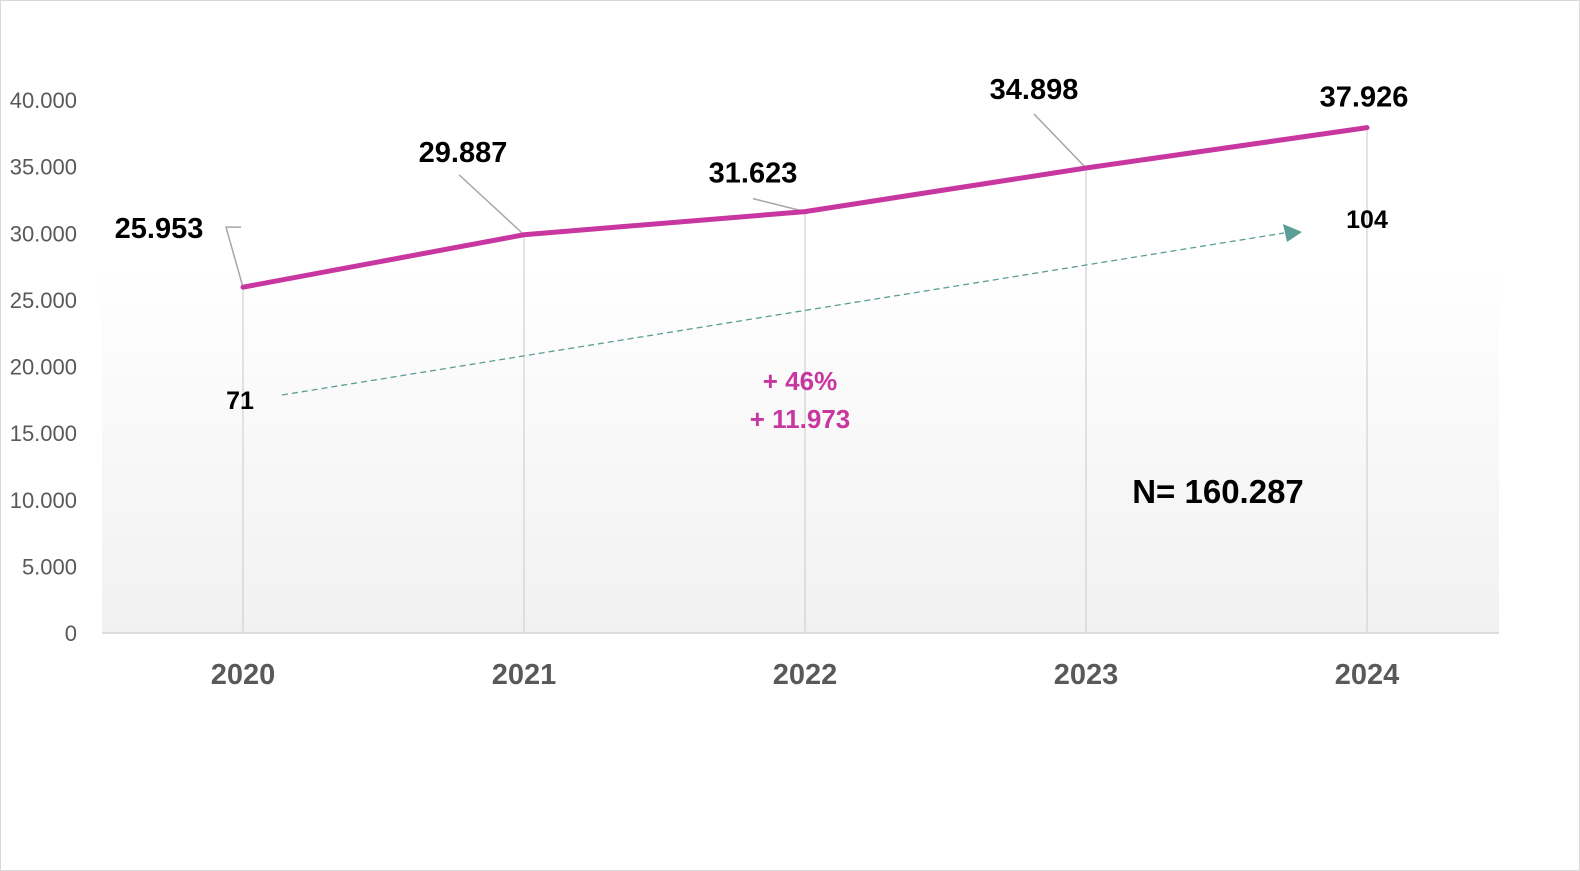 The image size is (1580, 871). I want to click on y-tick-label: 30.000, so click(43, 233).